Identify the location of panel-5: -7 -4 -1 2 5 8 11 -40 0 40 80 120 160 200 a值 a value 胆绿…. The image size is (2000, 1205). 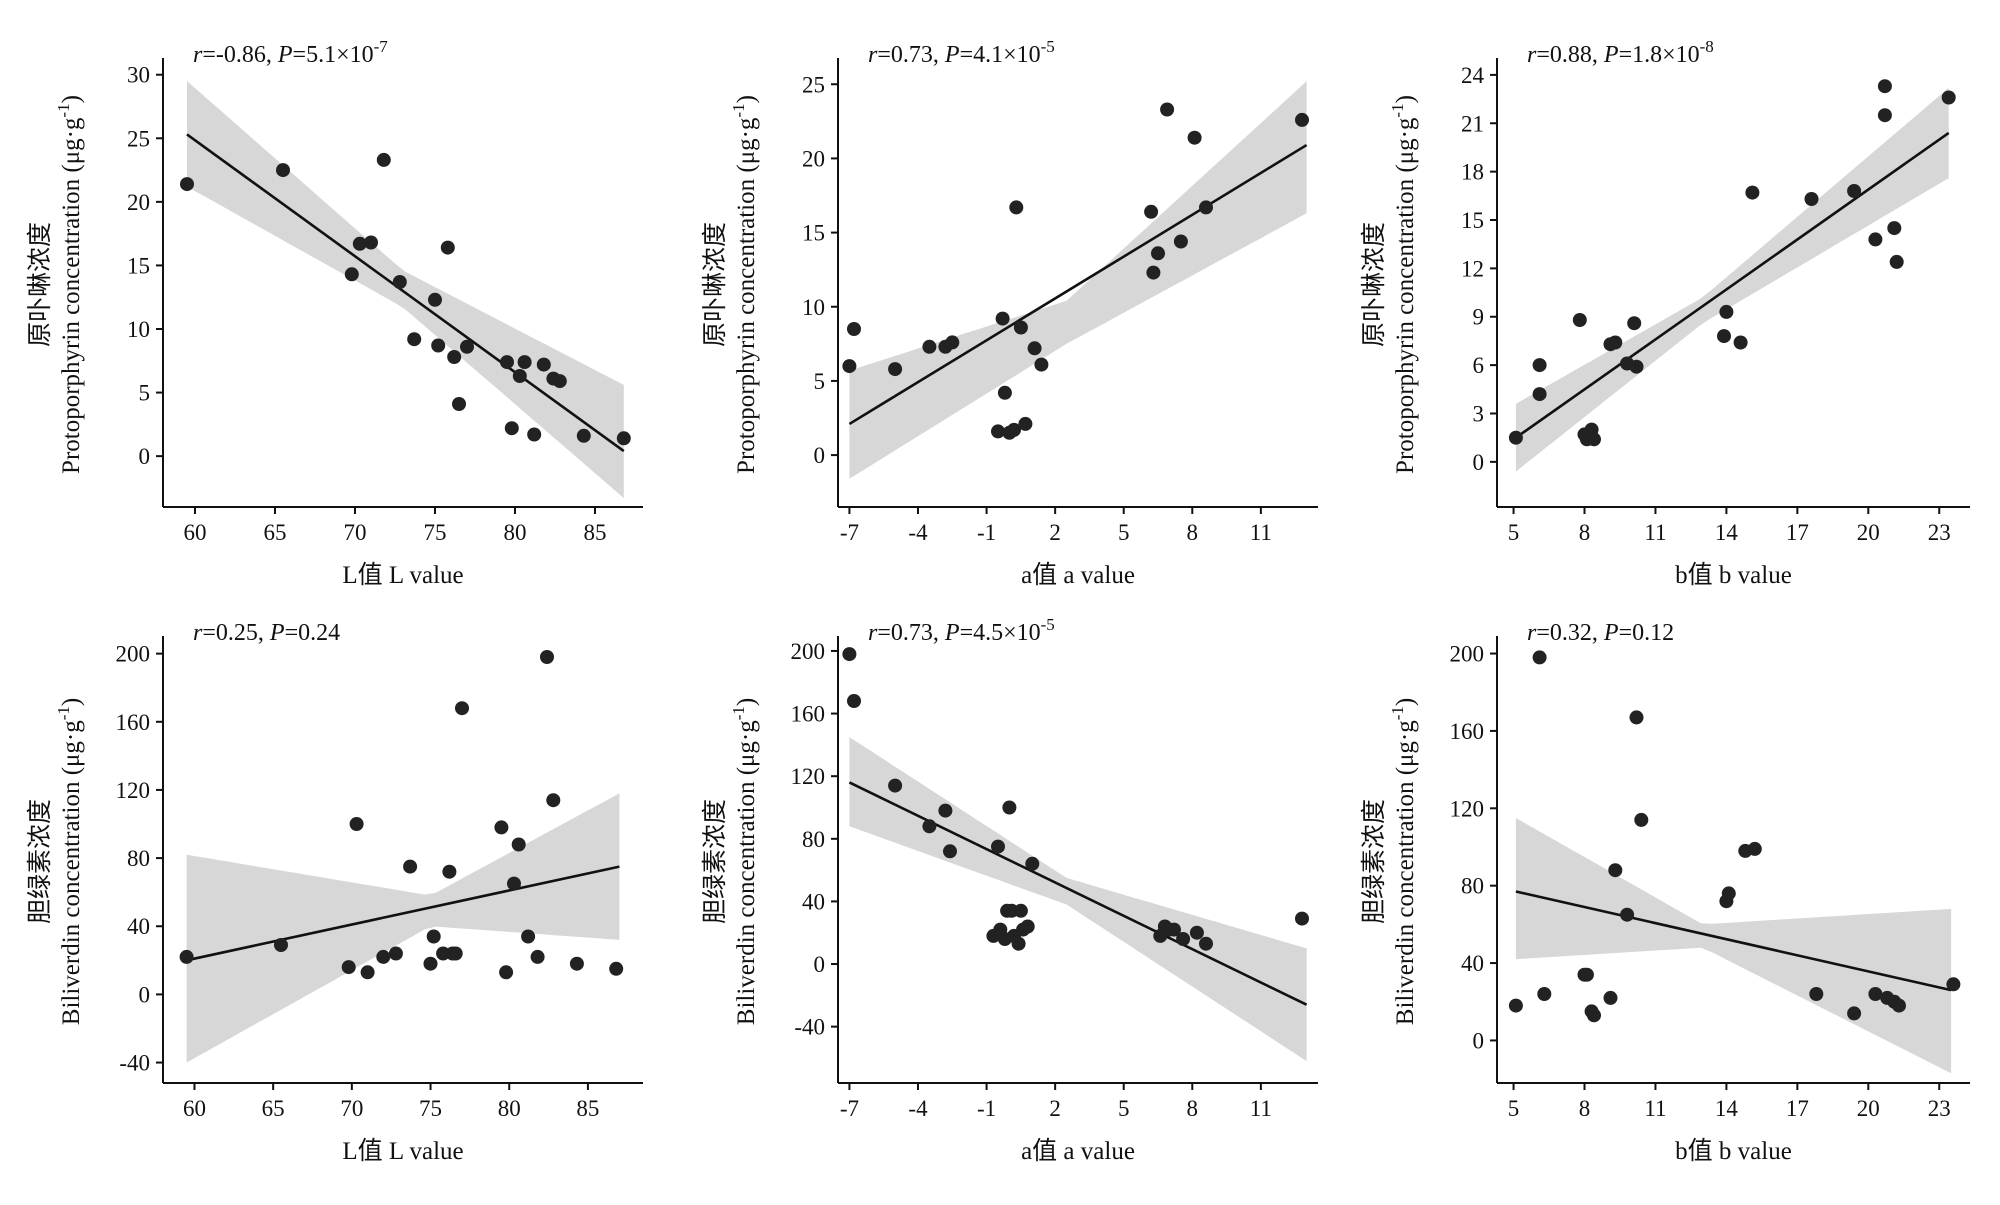
(1009, 890).